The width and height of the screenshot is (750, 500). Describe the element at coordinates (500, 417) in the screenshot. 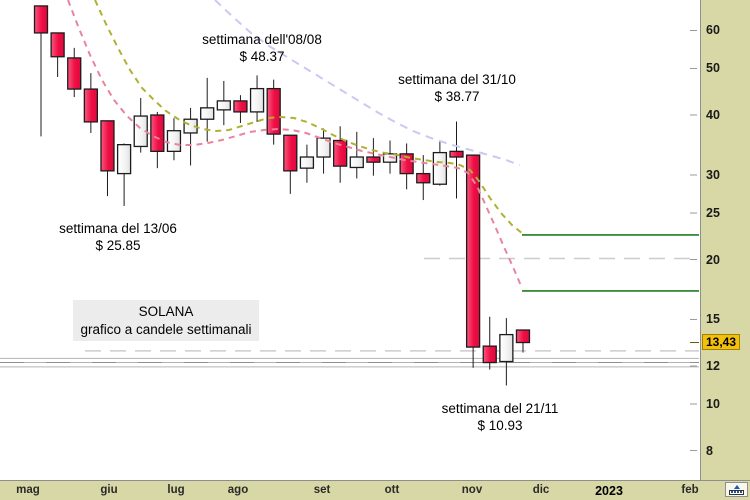

I see `annotation-2111: settimana del 21/11 $ 10.93` at that location.